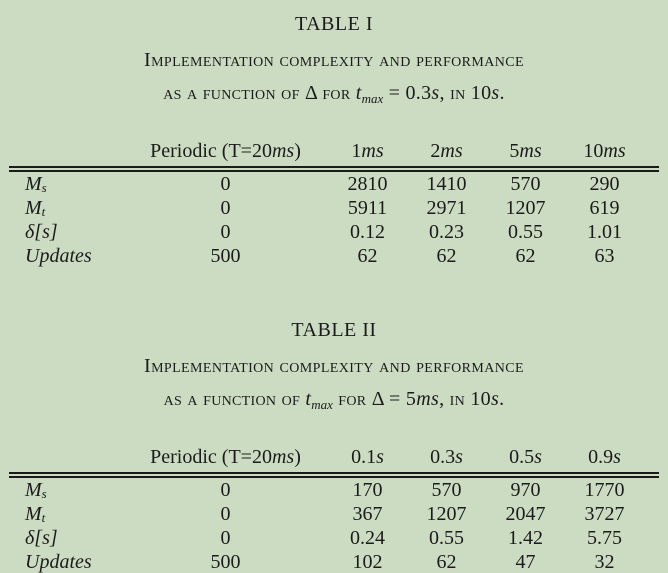  What do you see at coordinates (334, 256) in the screenshot?
I see `table-row: Updates 500 62 62 62 63` at bounding box center [334, 256].